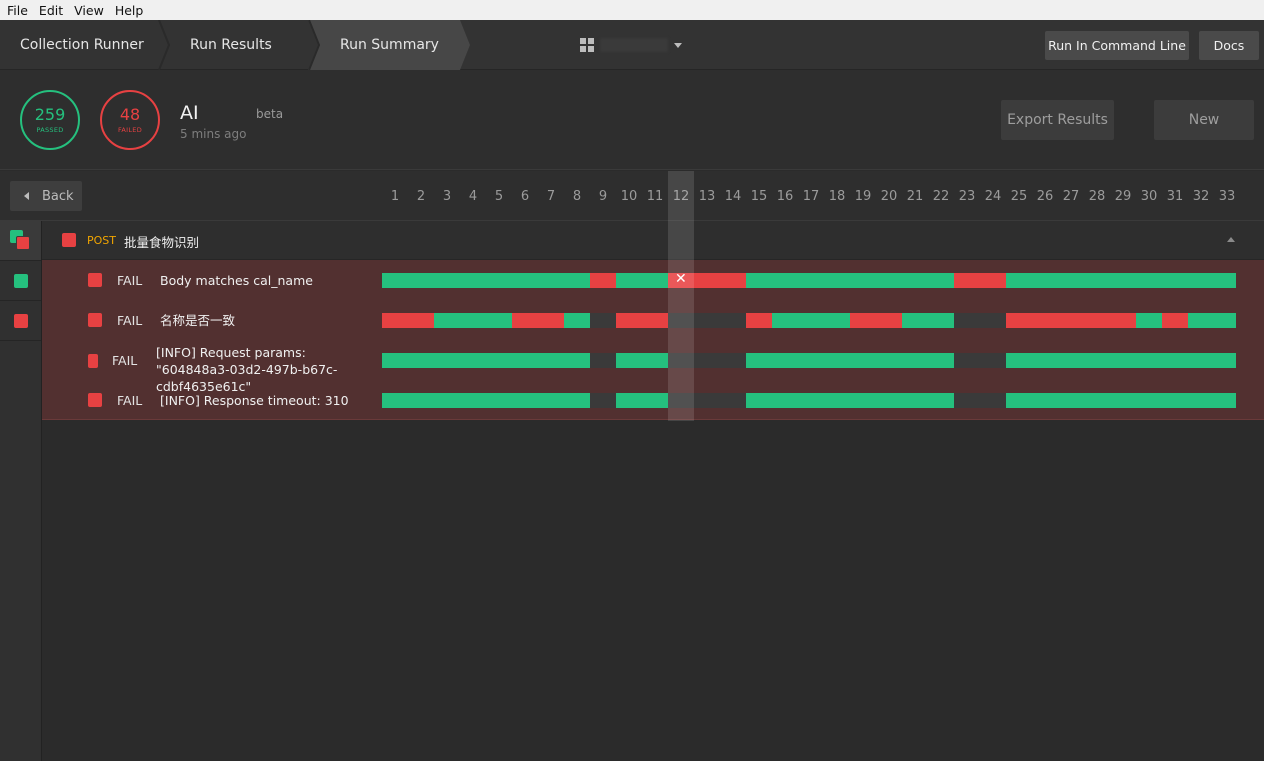  What do you see at coordinates (889, 196) in the screenshot?
I see `iteration-number: 20` at bounding box center [889, 196].